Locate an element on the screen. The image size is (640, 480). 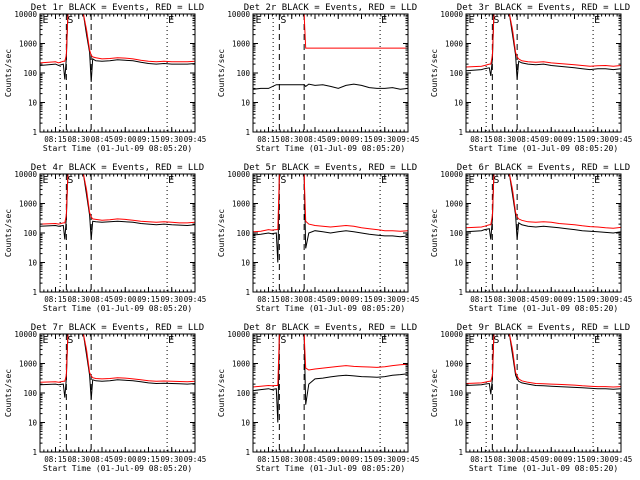
chart-title: Det 3r BLACK = Events, RED = LLD is located at coordinates (543, 8).